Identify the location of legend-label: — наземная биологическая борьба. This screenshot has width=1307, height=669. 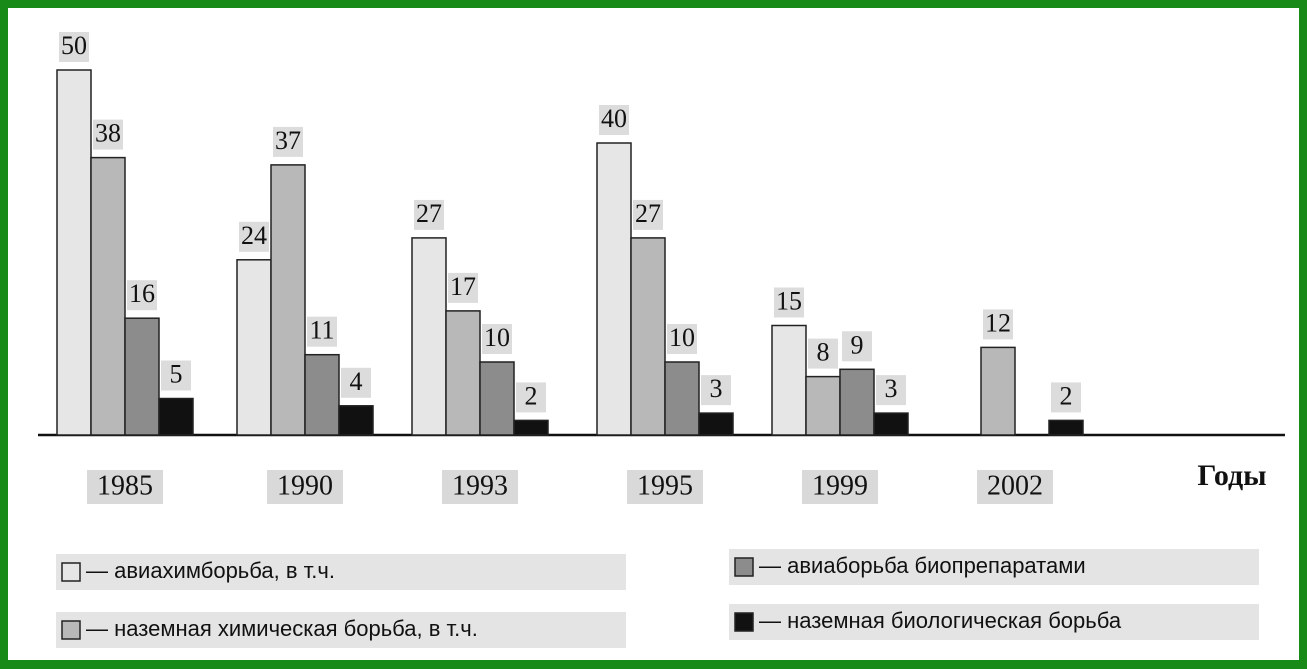
(940, 620).